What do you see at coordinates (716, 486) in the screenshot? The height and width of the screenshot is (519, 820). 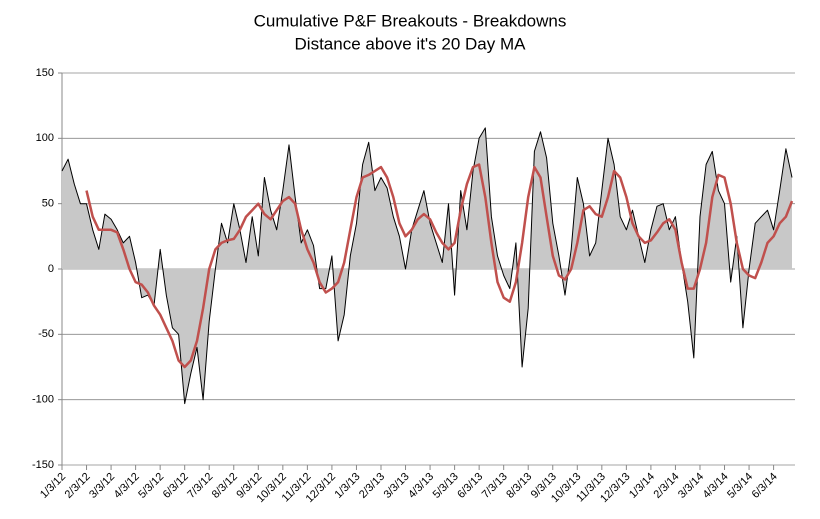 I see `x-tick-label: 4/3/14` at bounding box center [716, 486].